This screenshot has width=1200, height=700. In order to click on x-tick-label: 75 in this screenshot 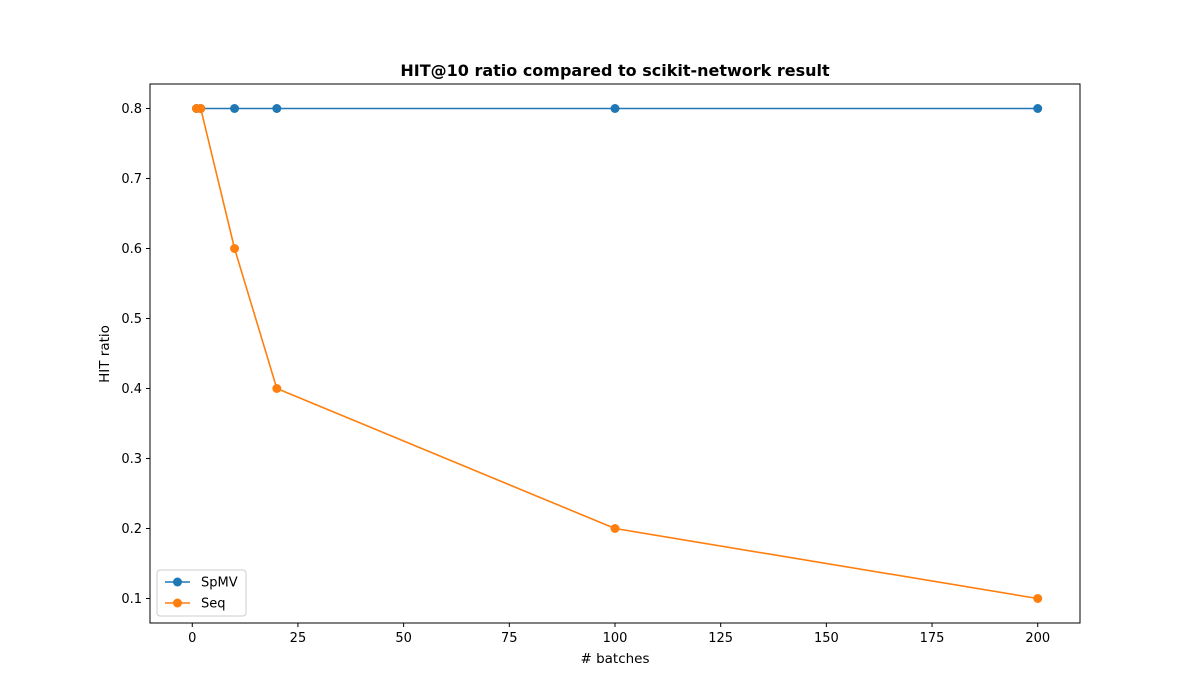, I will do `click(509, 638)`.